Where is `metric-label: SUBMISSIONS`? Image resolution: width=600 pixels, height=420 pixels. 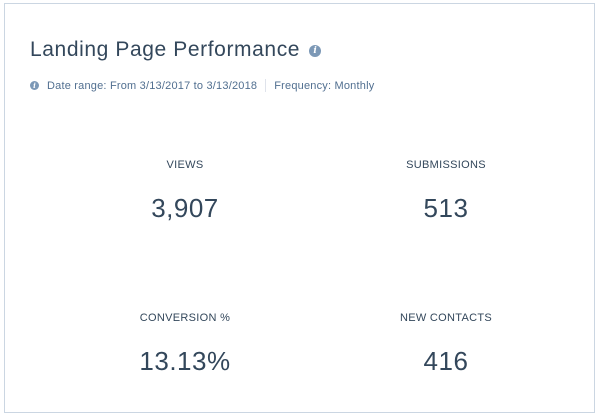
metric-label: SUBMISSIONS is located at coordinates (446, 165).